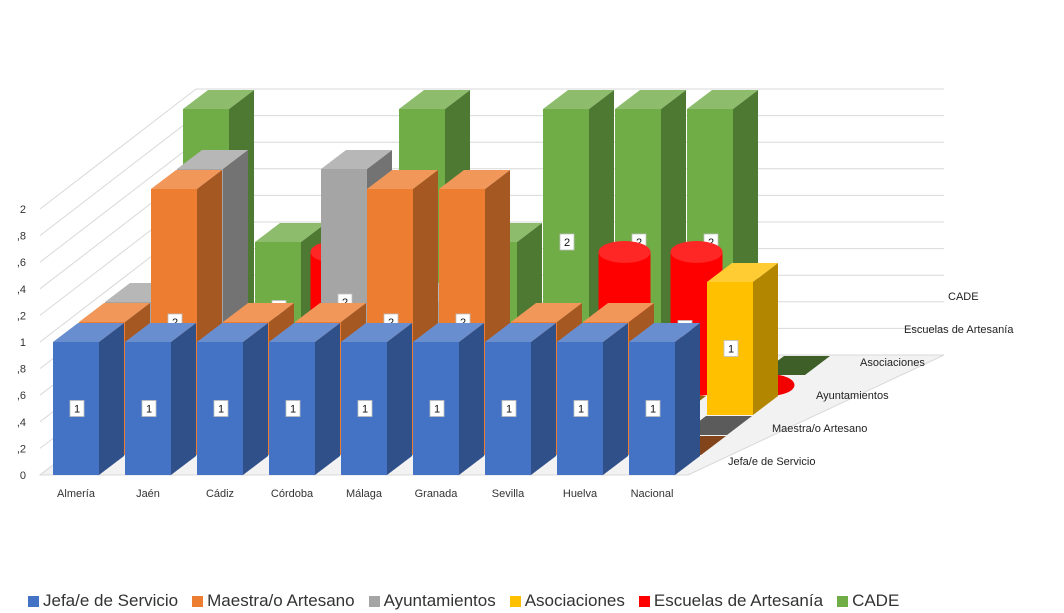 Image resolution: width=1064 pixels, height=613 pixels. What do you see at coordinates (508, 494) in the screenshot?
I see `x-tick-label: Sevilla` at bounding box center [508, 494].